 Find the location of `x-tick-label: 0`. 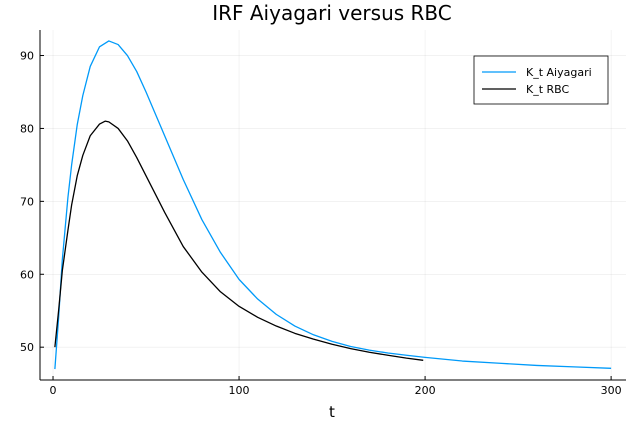

x-tick-label: 0 is located at coordinates (53, 390).